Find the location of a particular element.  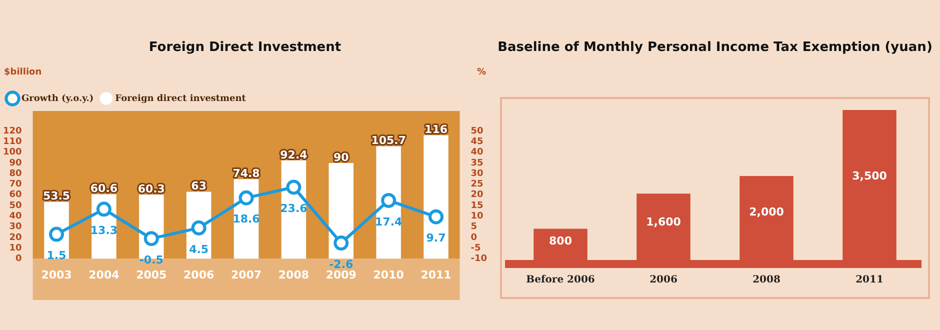

y-tick-label: 60 is located at coordinates (15, 195).